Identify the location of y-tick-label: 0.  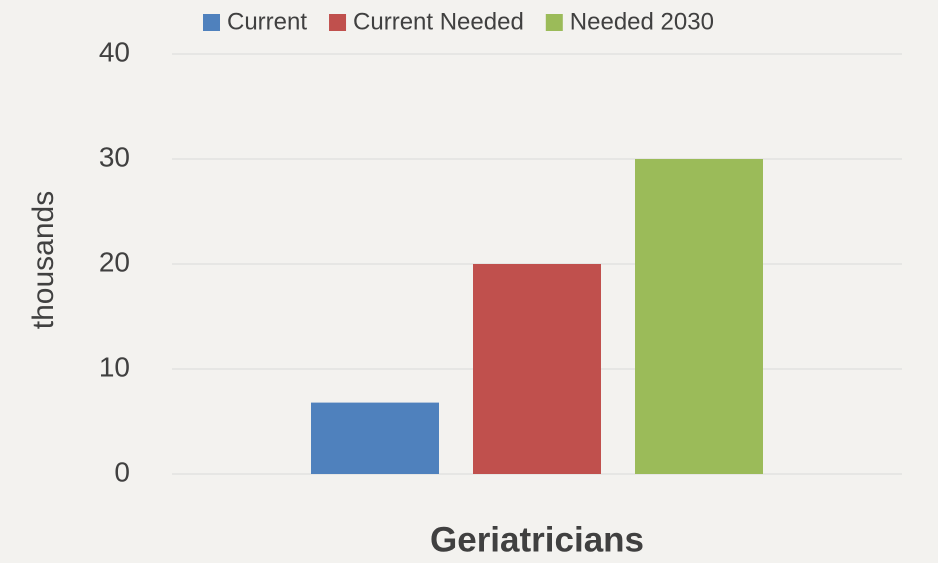
(122, 471).